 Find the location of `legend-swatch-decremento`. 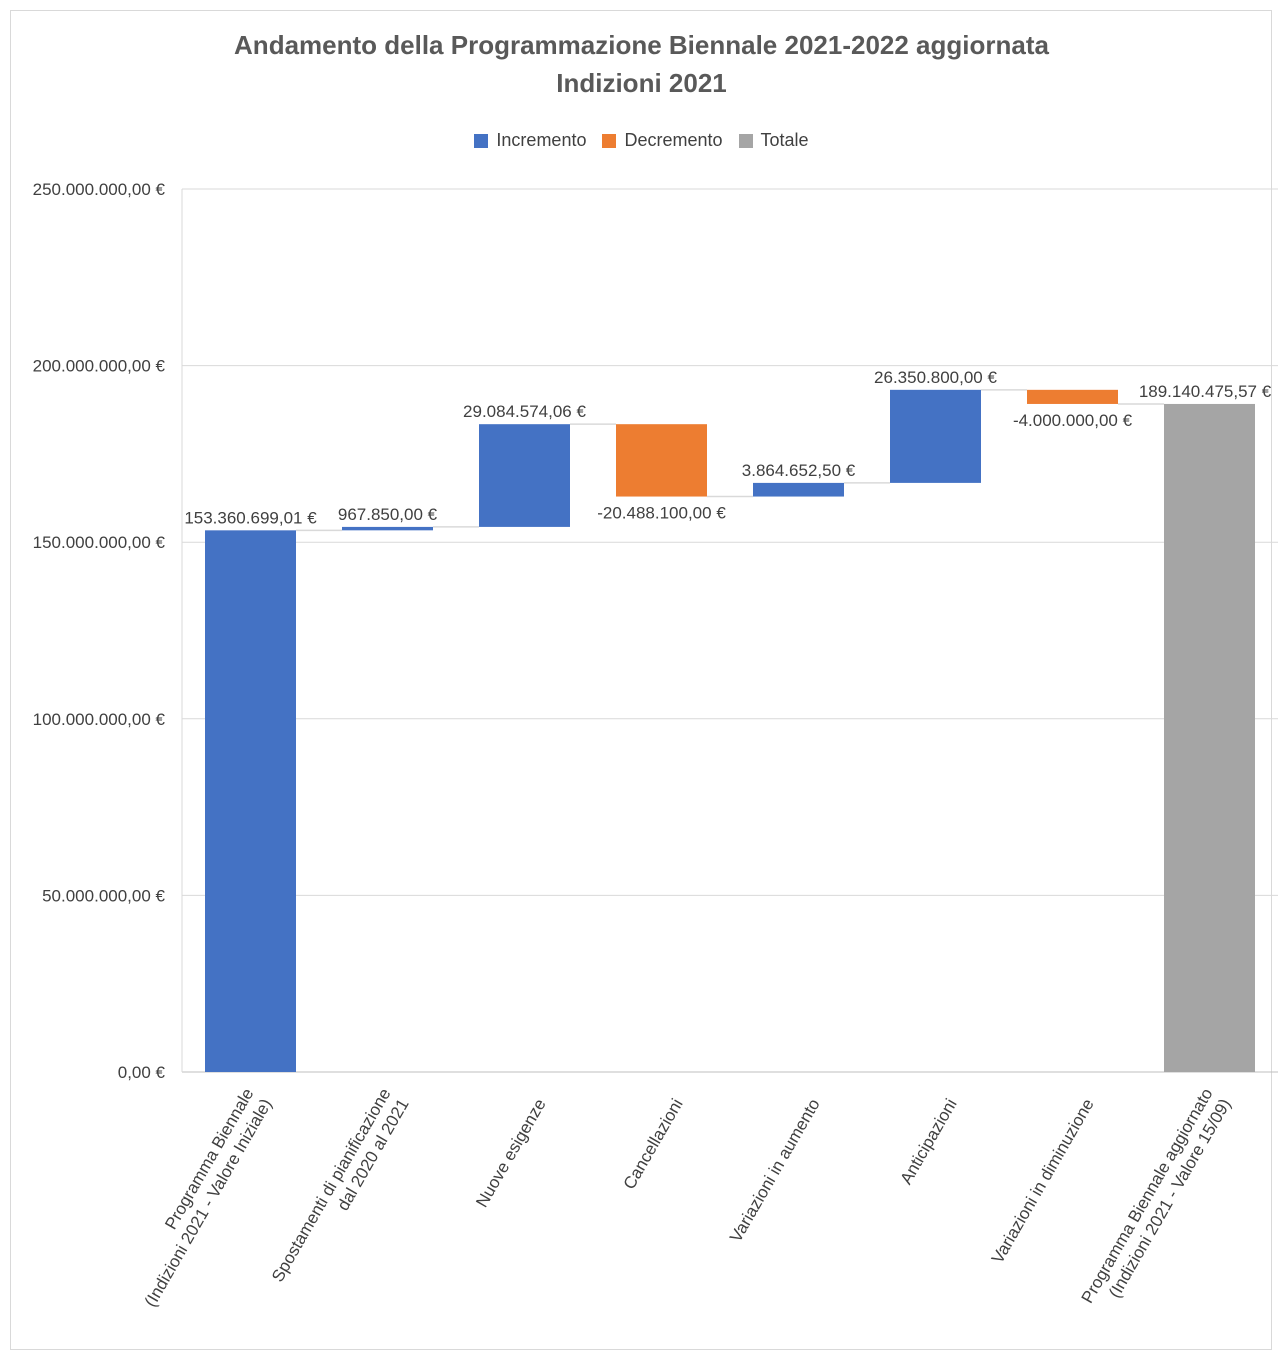

legend-swatch-decremento is located at coordinates (609, 140).